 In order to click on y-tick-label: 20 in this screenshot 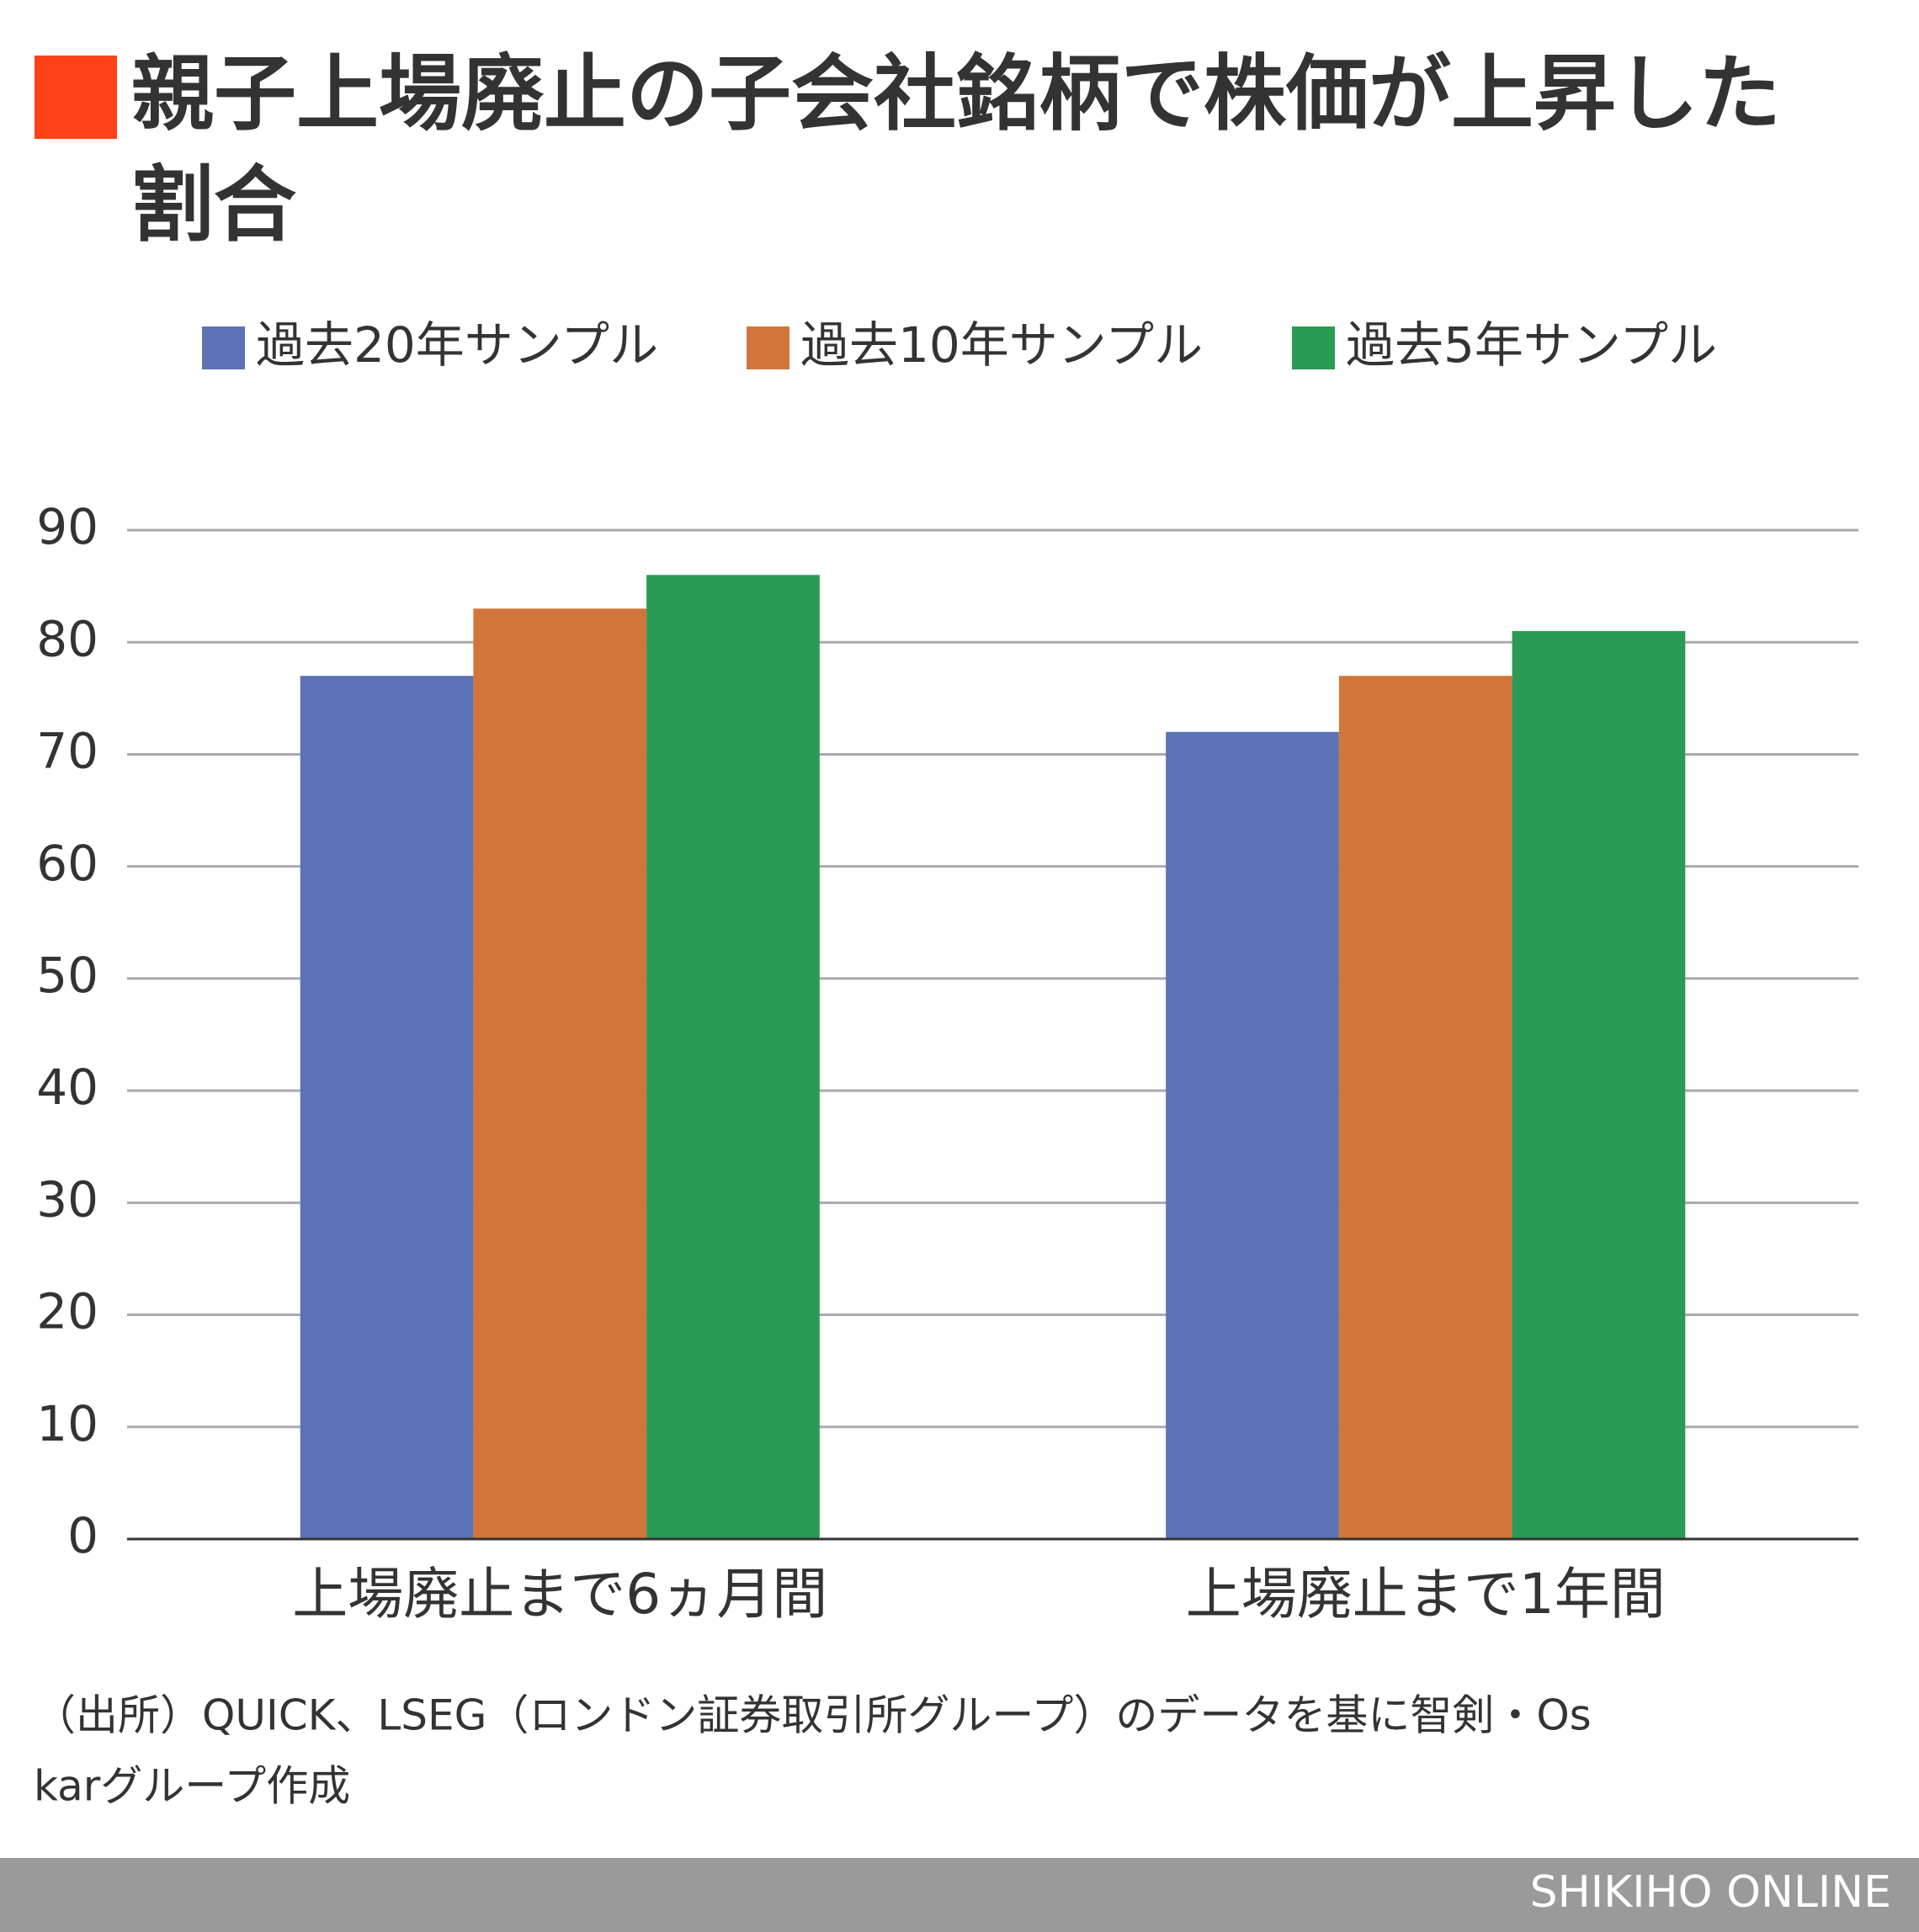, I will do `click(67, 1311)`.